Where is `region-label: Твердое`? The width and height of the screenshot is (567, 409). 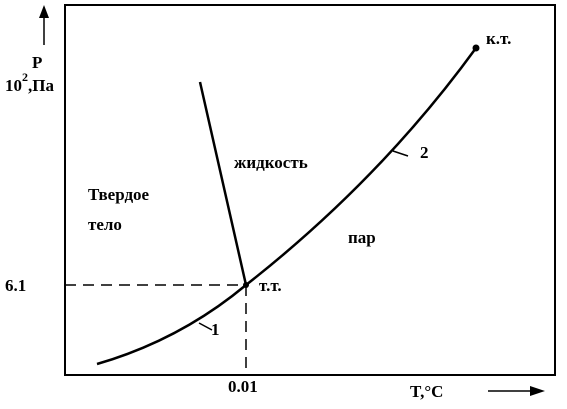 region-label: Твердое is located at coordinates (119, 194).